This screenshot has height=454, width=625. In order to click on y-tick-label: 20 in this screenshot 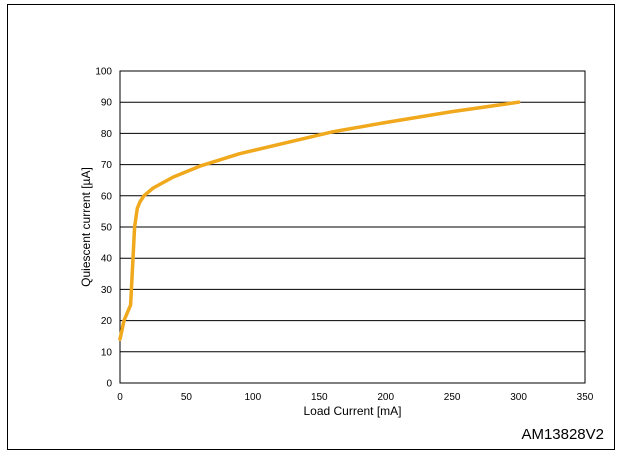, I will do `click(107, 321)`.